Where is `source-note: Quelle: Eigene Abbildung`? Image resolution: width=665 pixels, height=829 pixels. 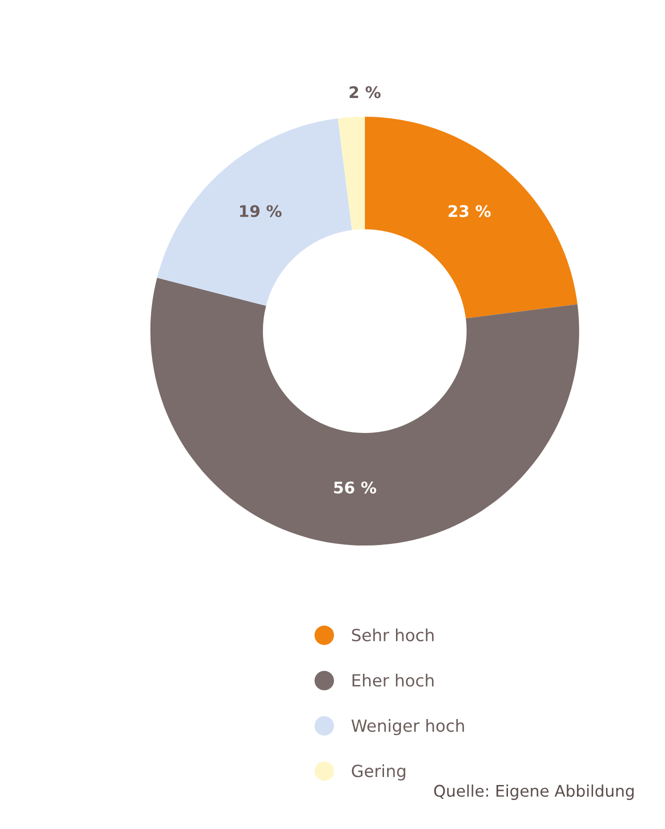 source-note: Quelle: Eigene Abbildung is located at coordinates (534, 792).